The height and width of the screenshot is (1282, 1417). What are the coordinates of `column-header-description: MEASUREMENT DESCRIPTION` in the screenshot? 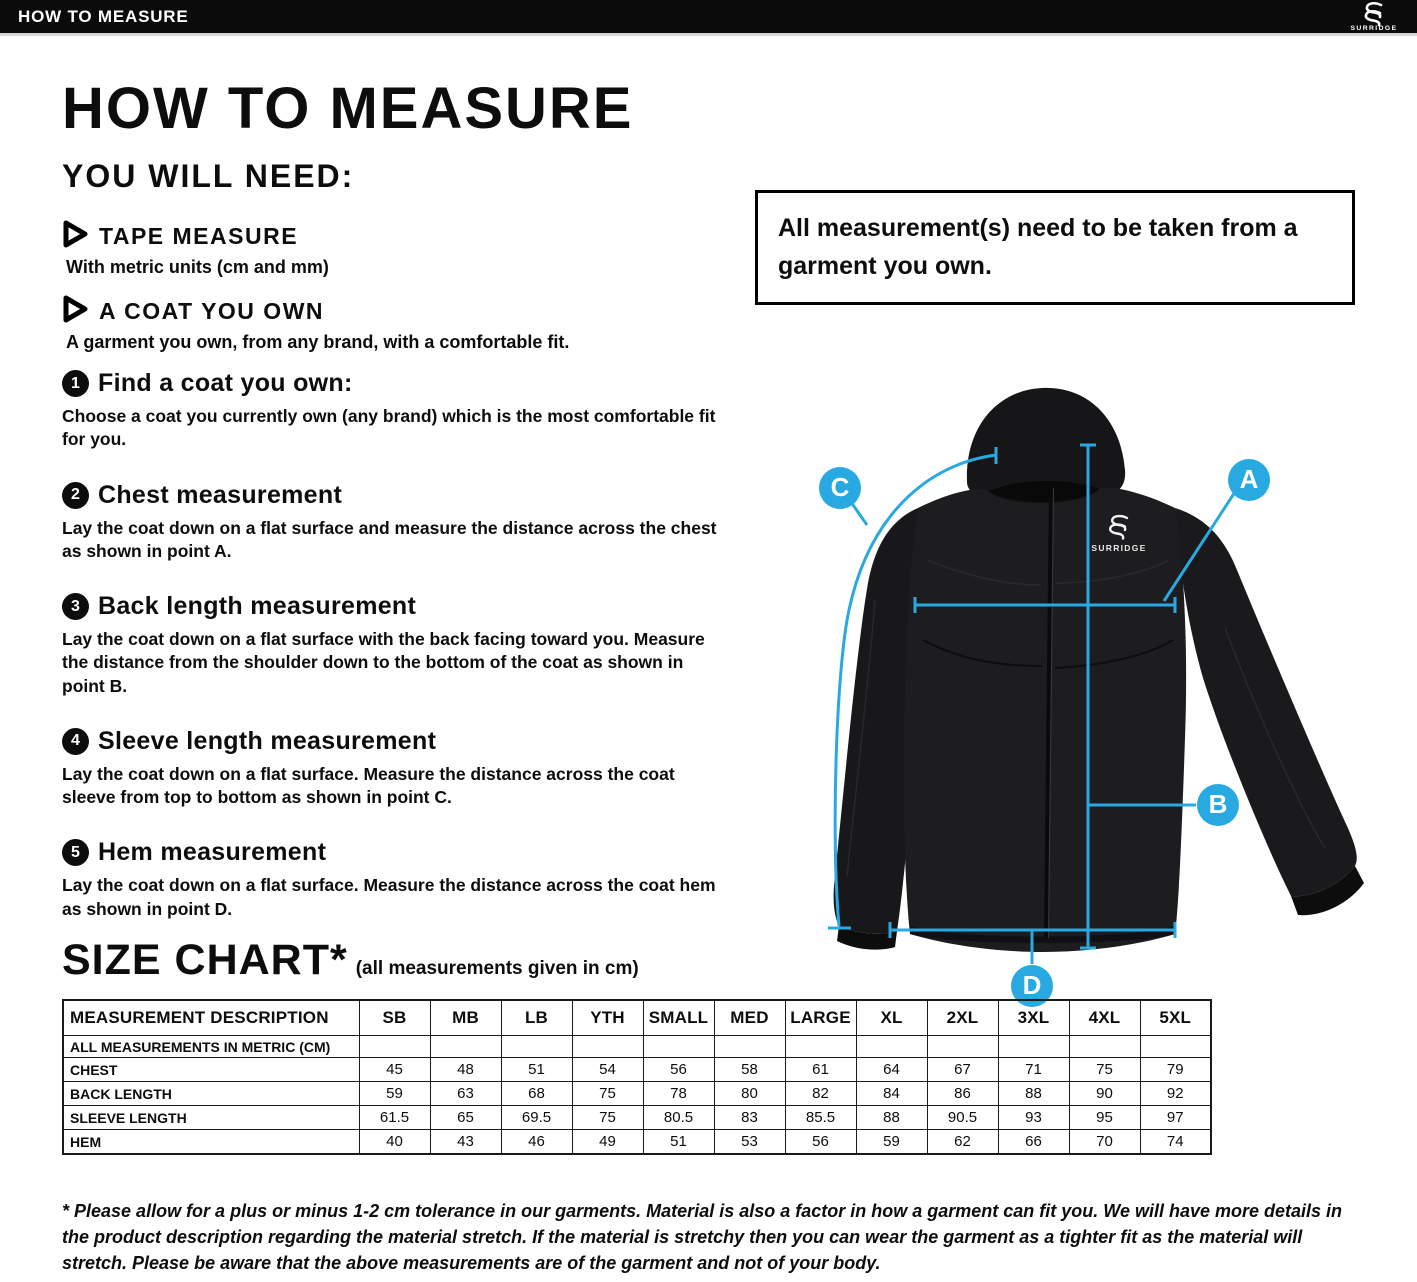 It's located at (211, 1017).